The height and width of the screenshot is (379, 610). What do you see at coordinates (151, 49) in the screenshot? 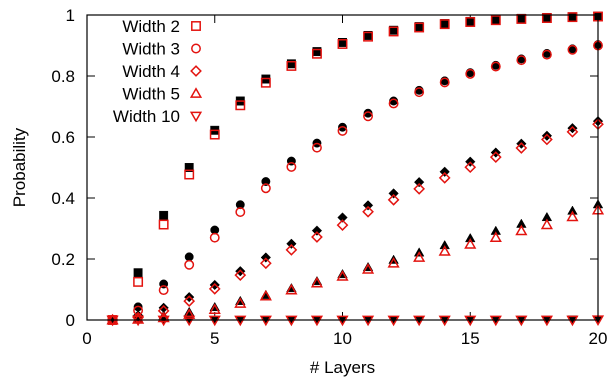
I see `legend-label: Width 3` at bounding box center [151, 49].